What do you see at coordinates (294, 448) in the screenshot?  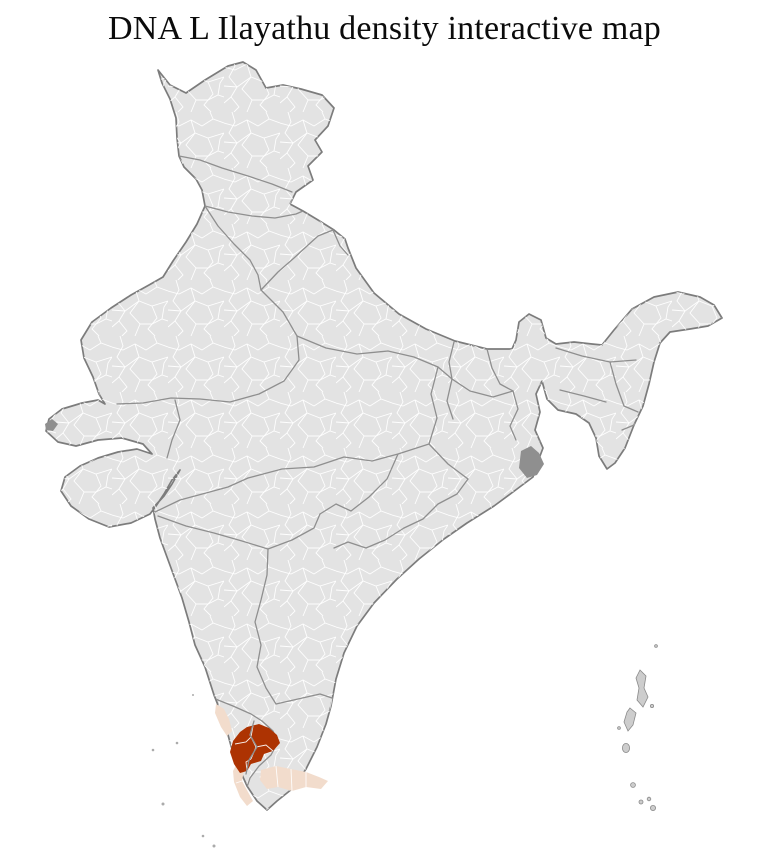 I see `wetland-patches` at bounding box center [294, 448].